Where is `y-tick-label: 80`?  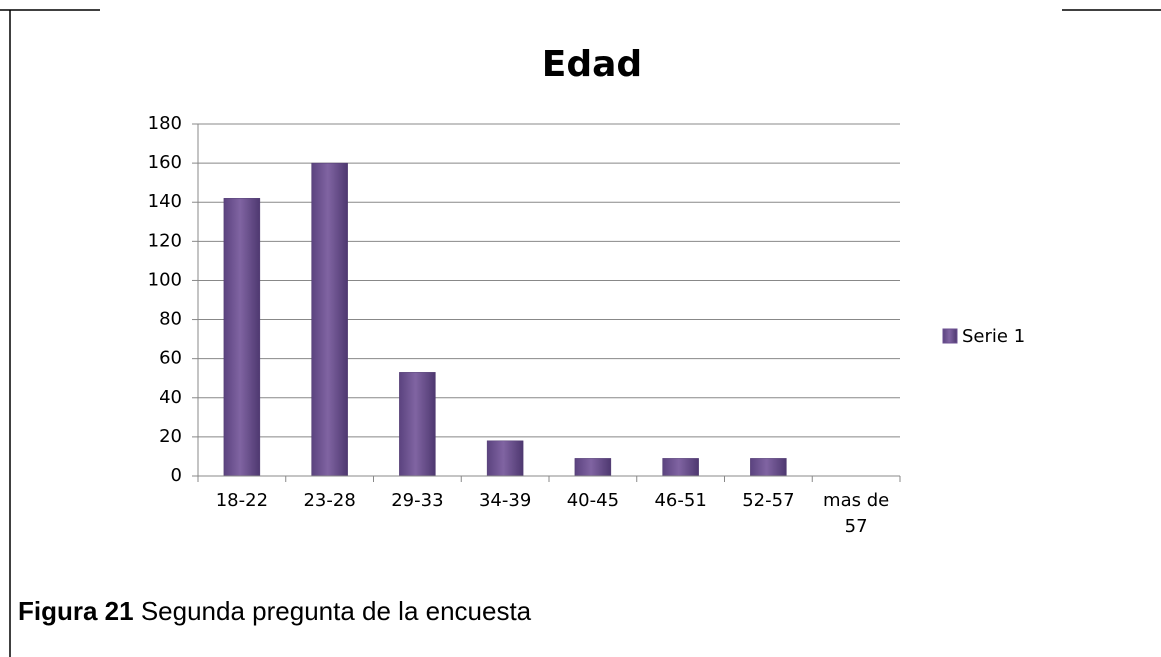
y-tick-label: 80 is located at coordinates (170, 319).